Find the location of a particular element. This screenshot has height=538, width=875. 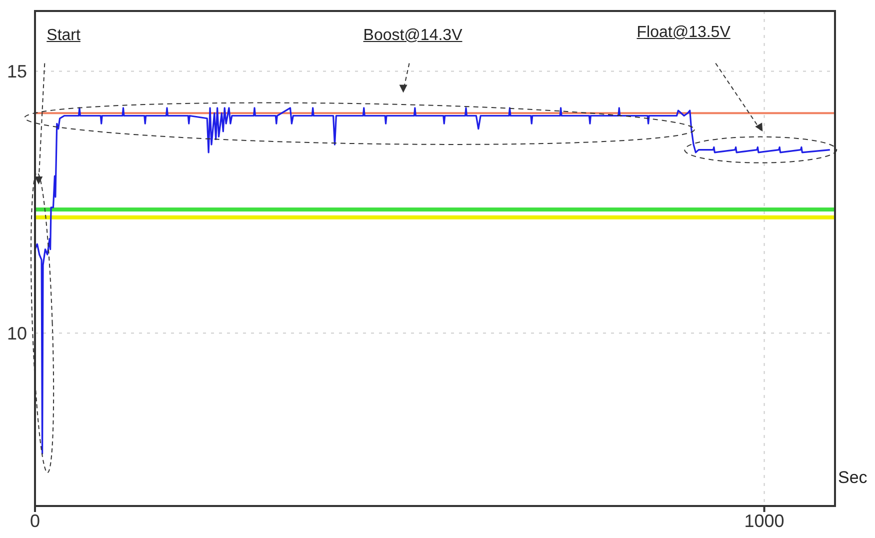

annotation: Start is located at coordinates (63, 35).